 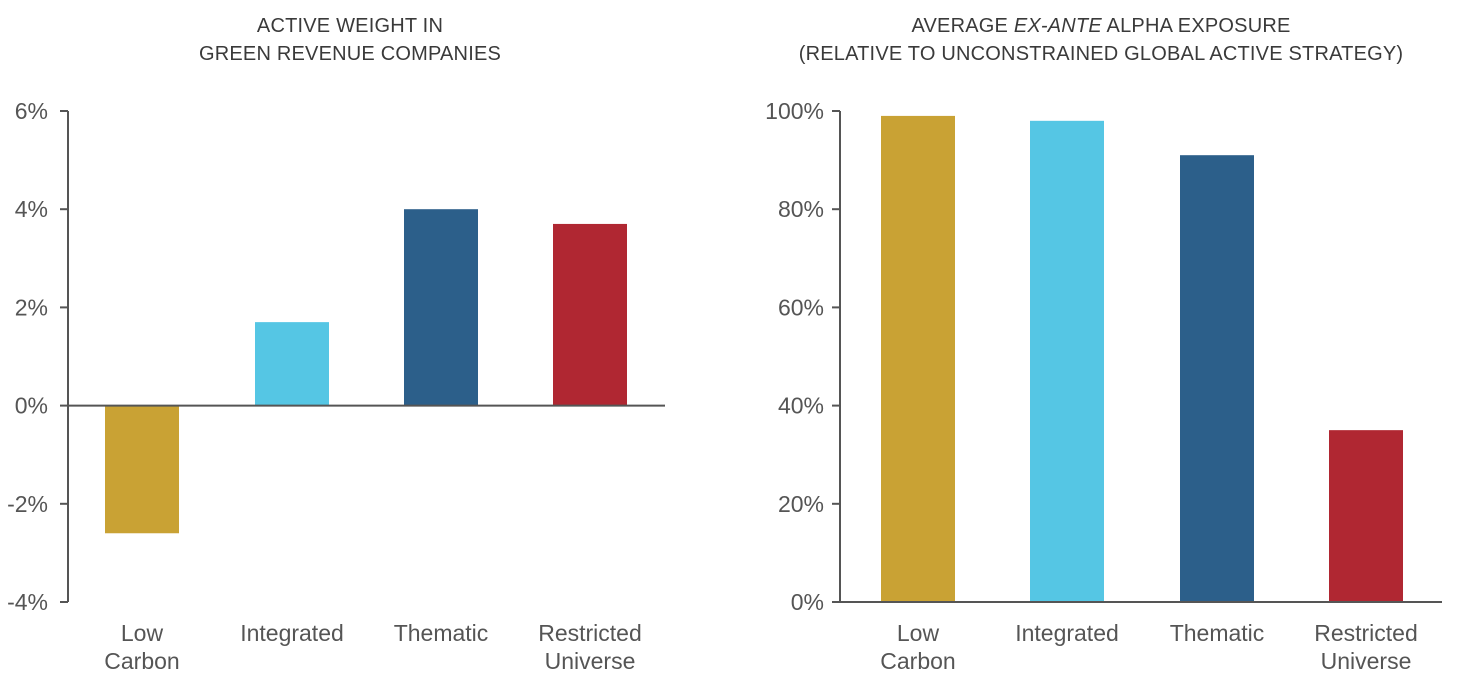 I want to click on y-tick-label: -4%, so click(x=27, y=602).